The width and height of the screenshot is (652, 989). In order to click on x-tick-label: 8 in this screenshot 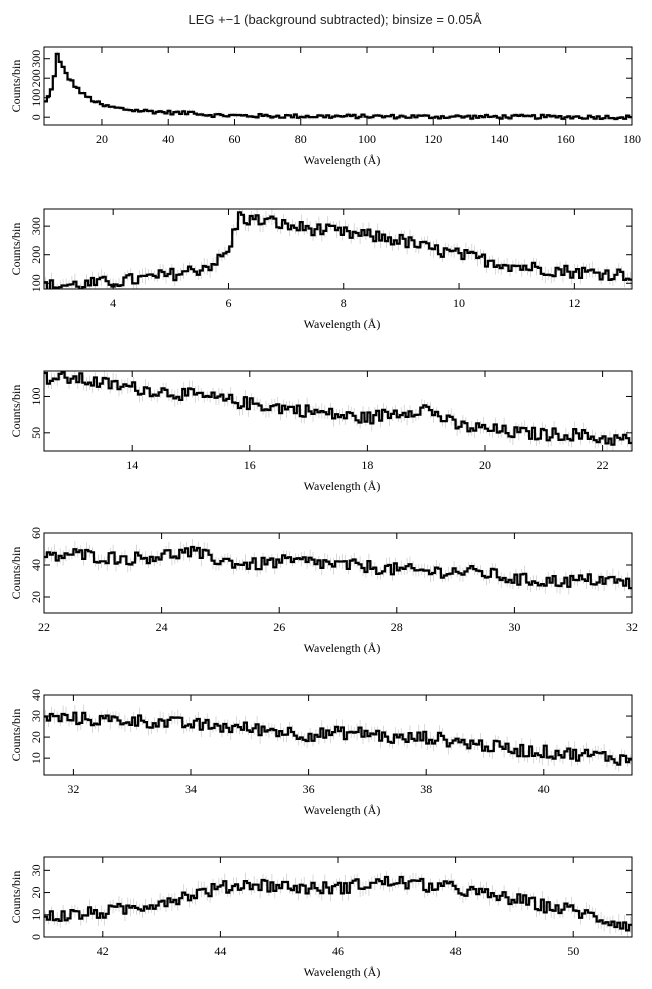, I will do `click(344, 303)`.